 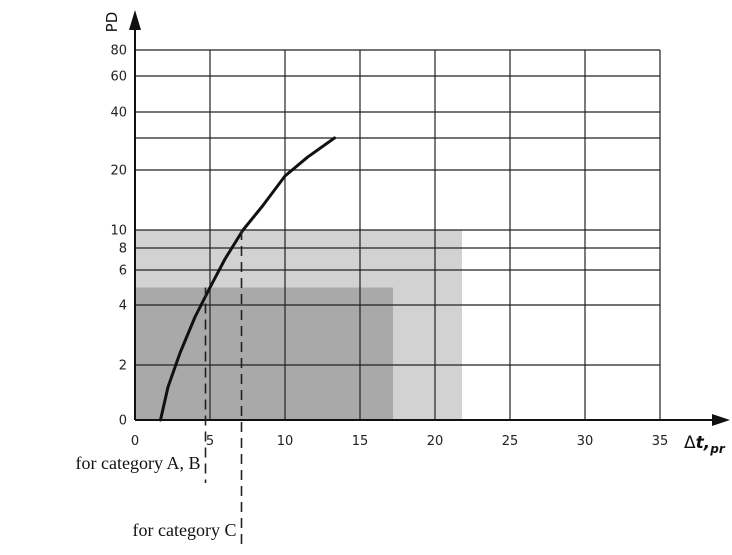 What do you see at coordinates (285, 441) in the screenshot?
I see `x-tick-label-10: 10` at bounding box center [285, 441].